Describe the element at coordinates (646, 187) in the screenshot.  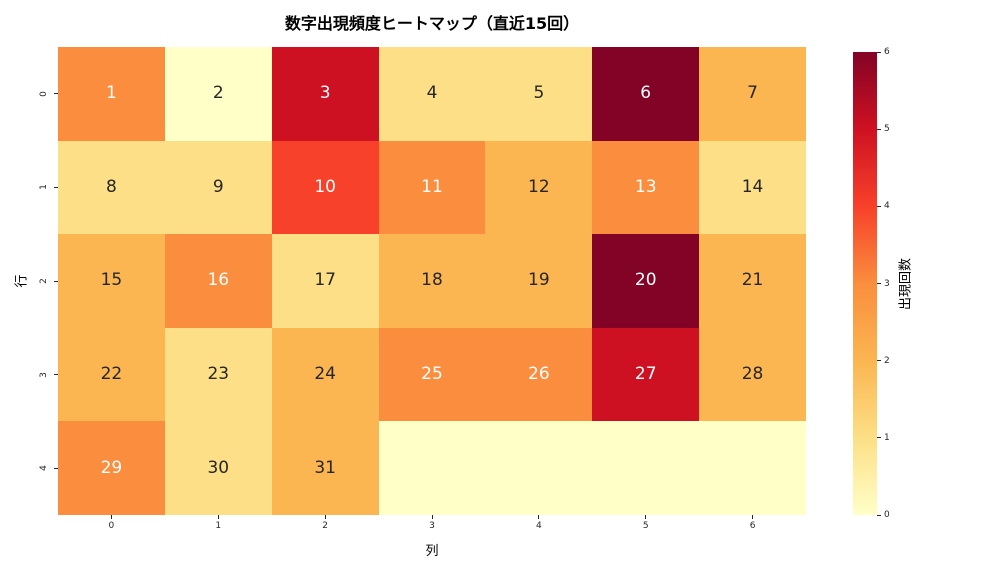
I see `heatmap-cell-r1c5: 13` at that location.